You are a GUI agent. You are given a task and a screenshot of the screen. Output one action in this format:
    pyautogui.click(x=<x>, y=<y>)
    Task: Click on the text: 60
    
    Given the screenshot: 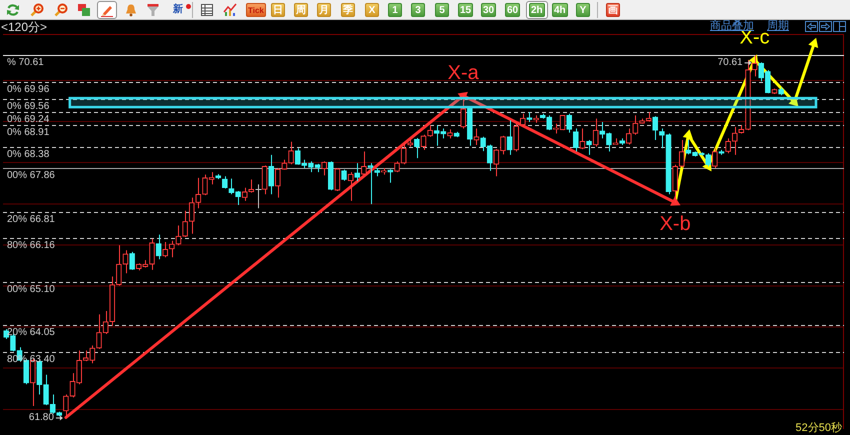 What is the action you would take?
    pyautogui.click(x=512, y=10)
    